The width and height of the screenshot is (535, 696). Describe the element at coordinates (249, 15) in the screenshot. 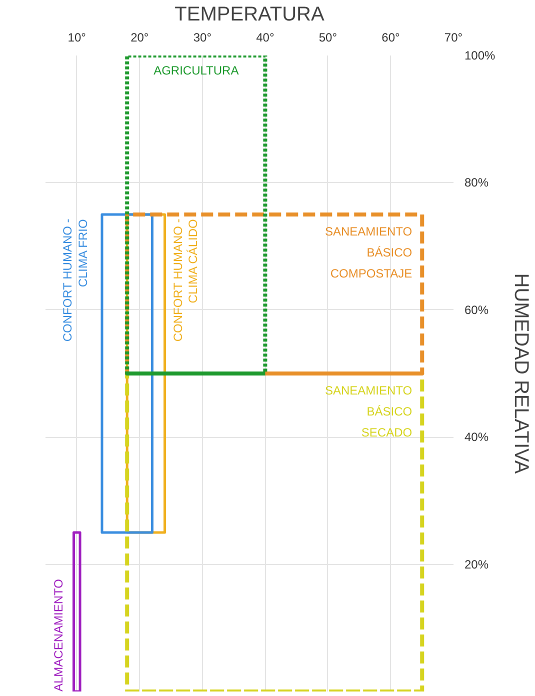

I see `x-axis-title: TEMPERATURA` at that location.